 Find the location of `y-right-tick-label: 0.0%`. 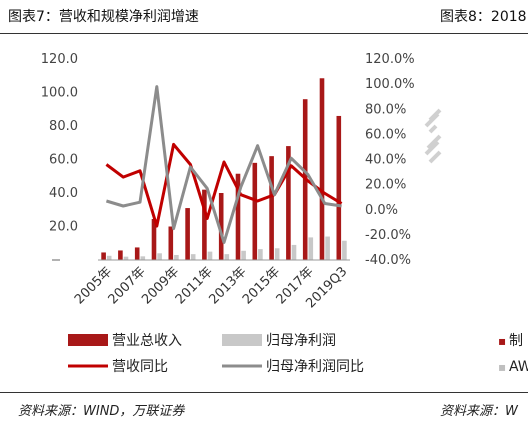

y-right-tick-label: 0.0% is located at coordinates (381, 210).